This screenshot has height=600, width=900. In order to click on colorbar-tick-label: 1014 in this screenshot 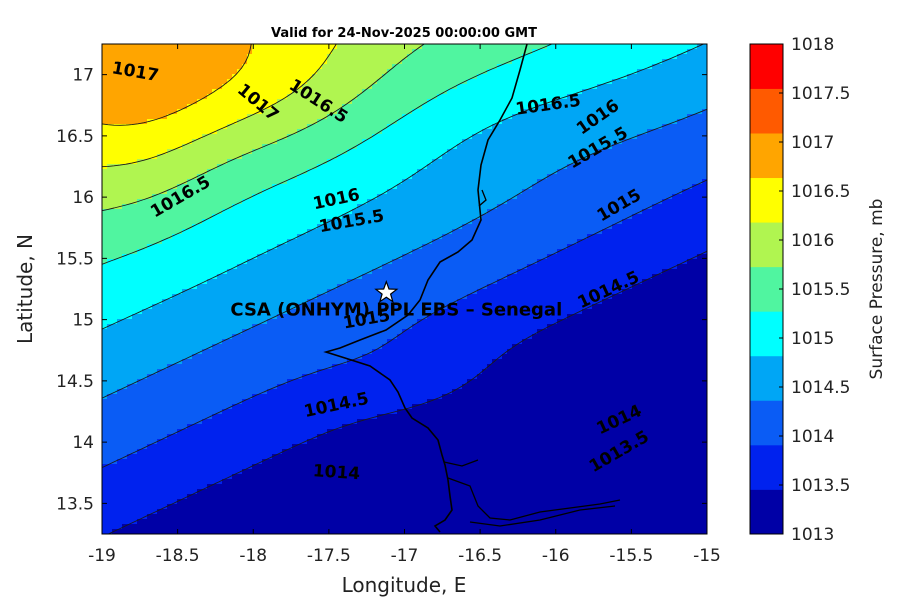, I will do `click(812, 437)`.